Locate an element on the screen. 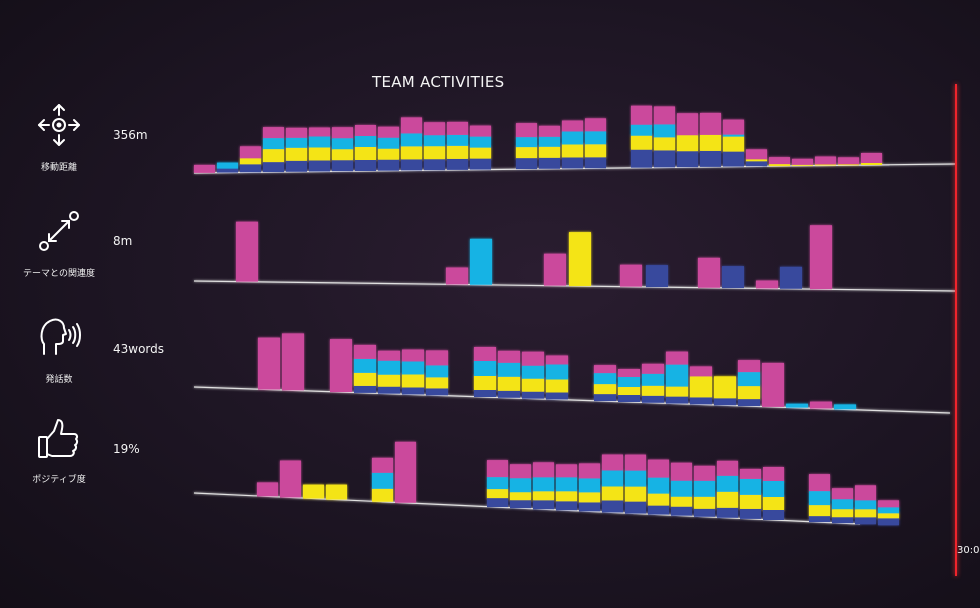  bar-cyan is located at coordinates (481, 261).